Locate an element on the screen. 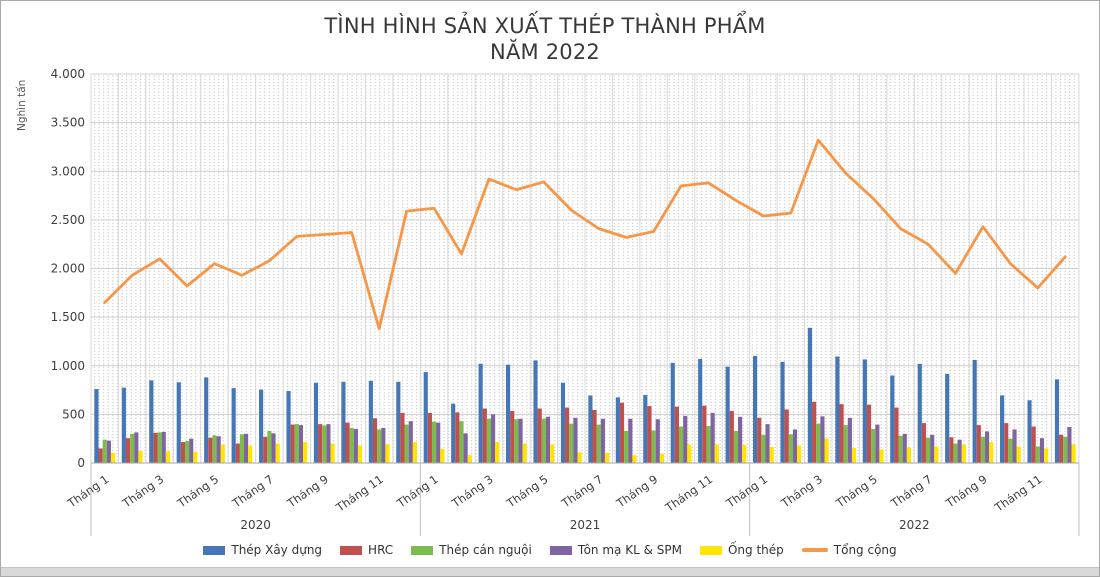 This screenshot has height=577, width=1100. legend-label: HRC is located at coordinates (381, 550).